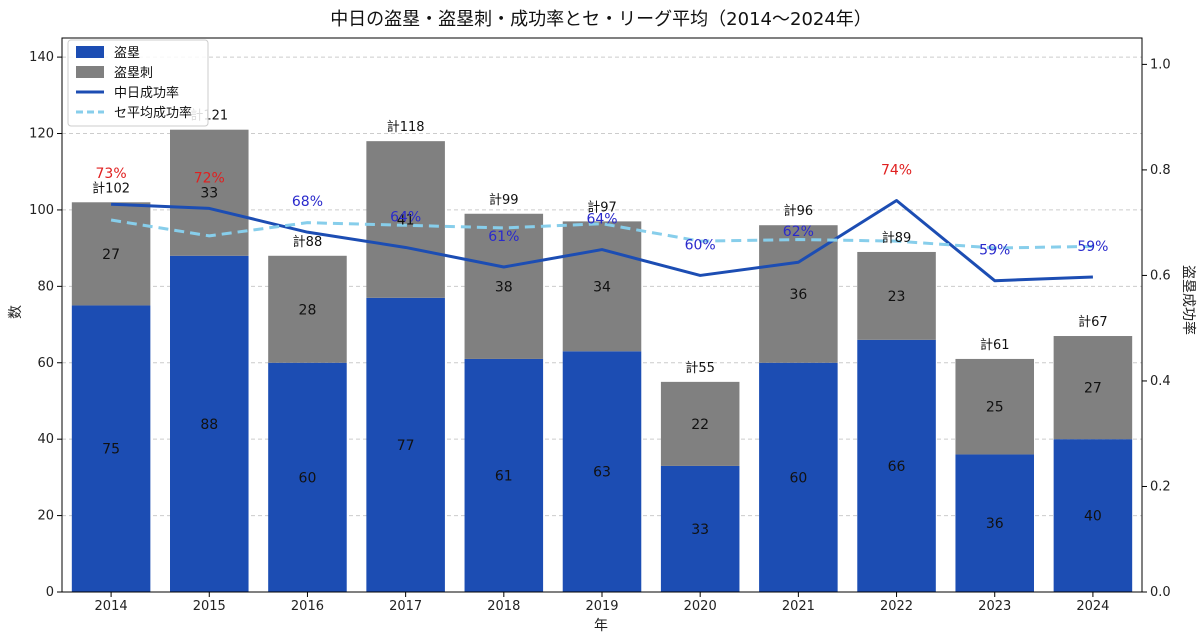 The height and width of the screenshot is (642, 1199). I want to click on x-tick-label: 2020, so click(700, 606).